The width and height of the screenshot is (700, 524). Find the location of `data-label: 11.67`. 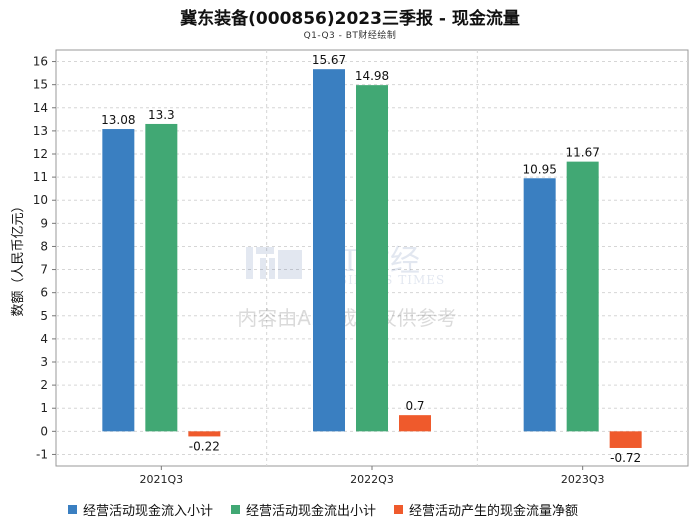

data-label: 11.67 is located at coordinates (582, 153).